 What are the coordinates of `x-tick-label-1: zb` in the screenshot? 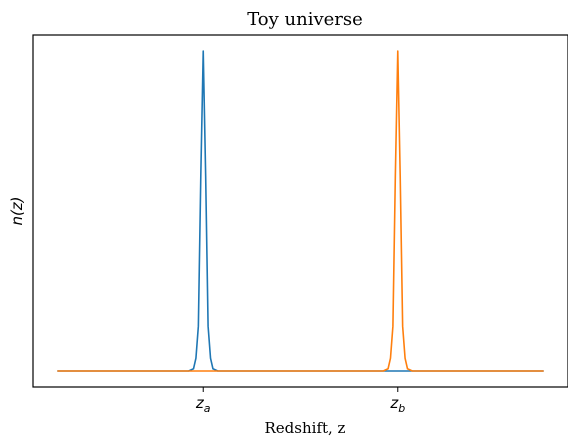 It's located at (397, 404).